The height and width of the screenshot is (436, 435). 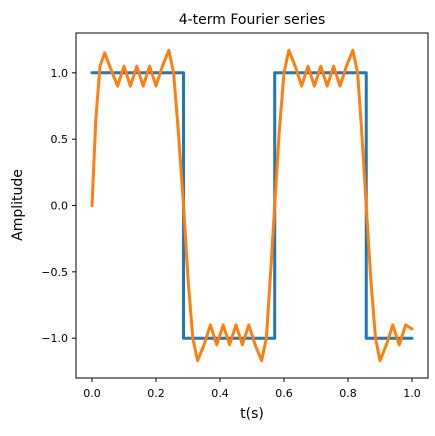 I want to click on x-tick-label: 1.0, so click(x=412, y=393).